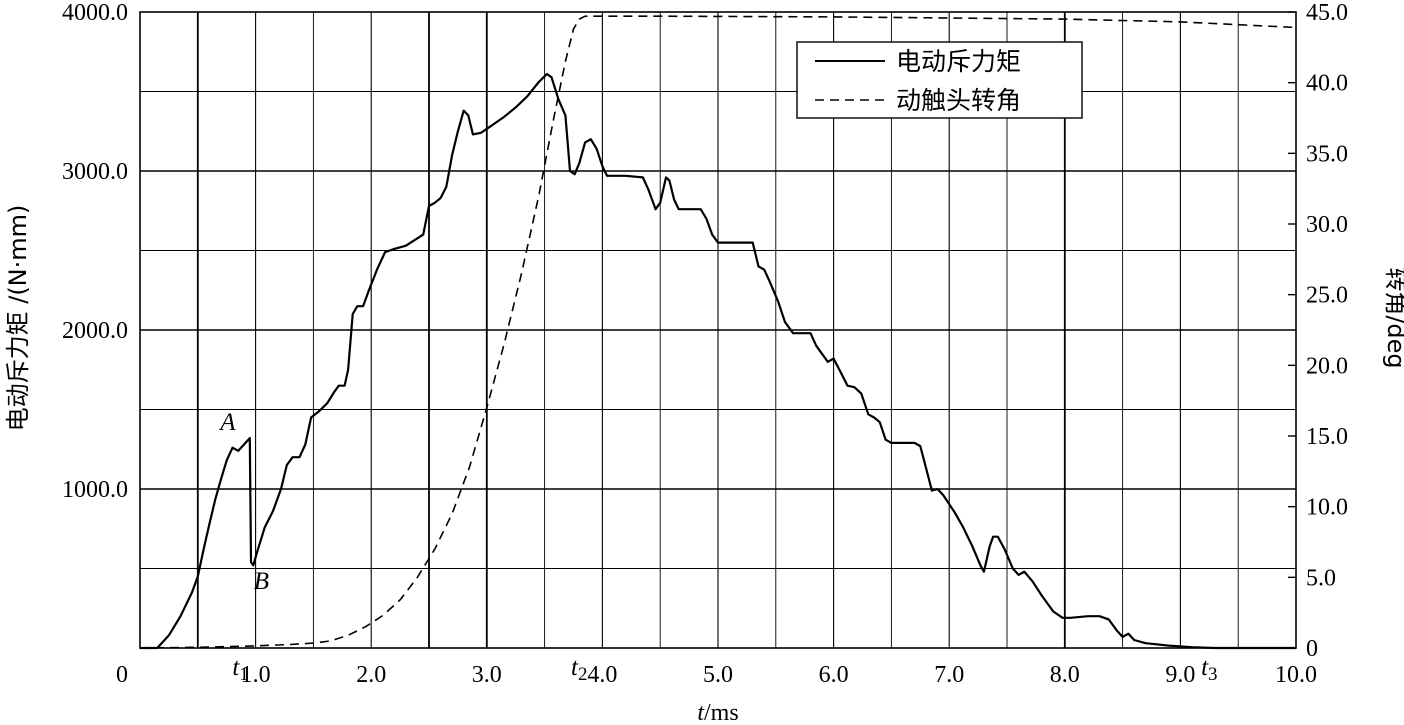 The height and width of the screenshot is (725, 1404). I want to click on time-marker-label: t2, so click(579, 669).